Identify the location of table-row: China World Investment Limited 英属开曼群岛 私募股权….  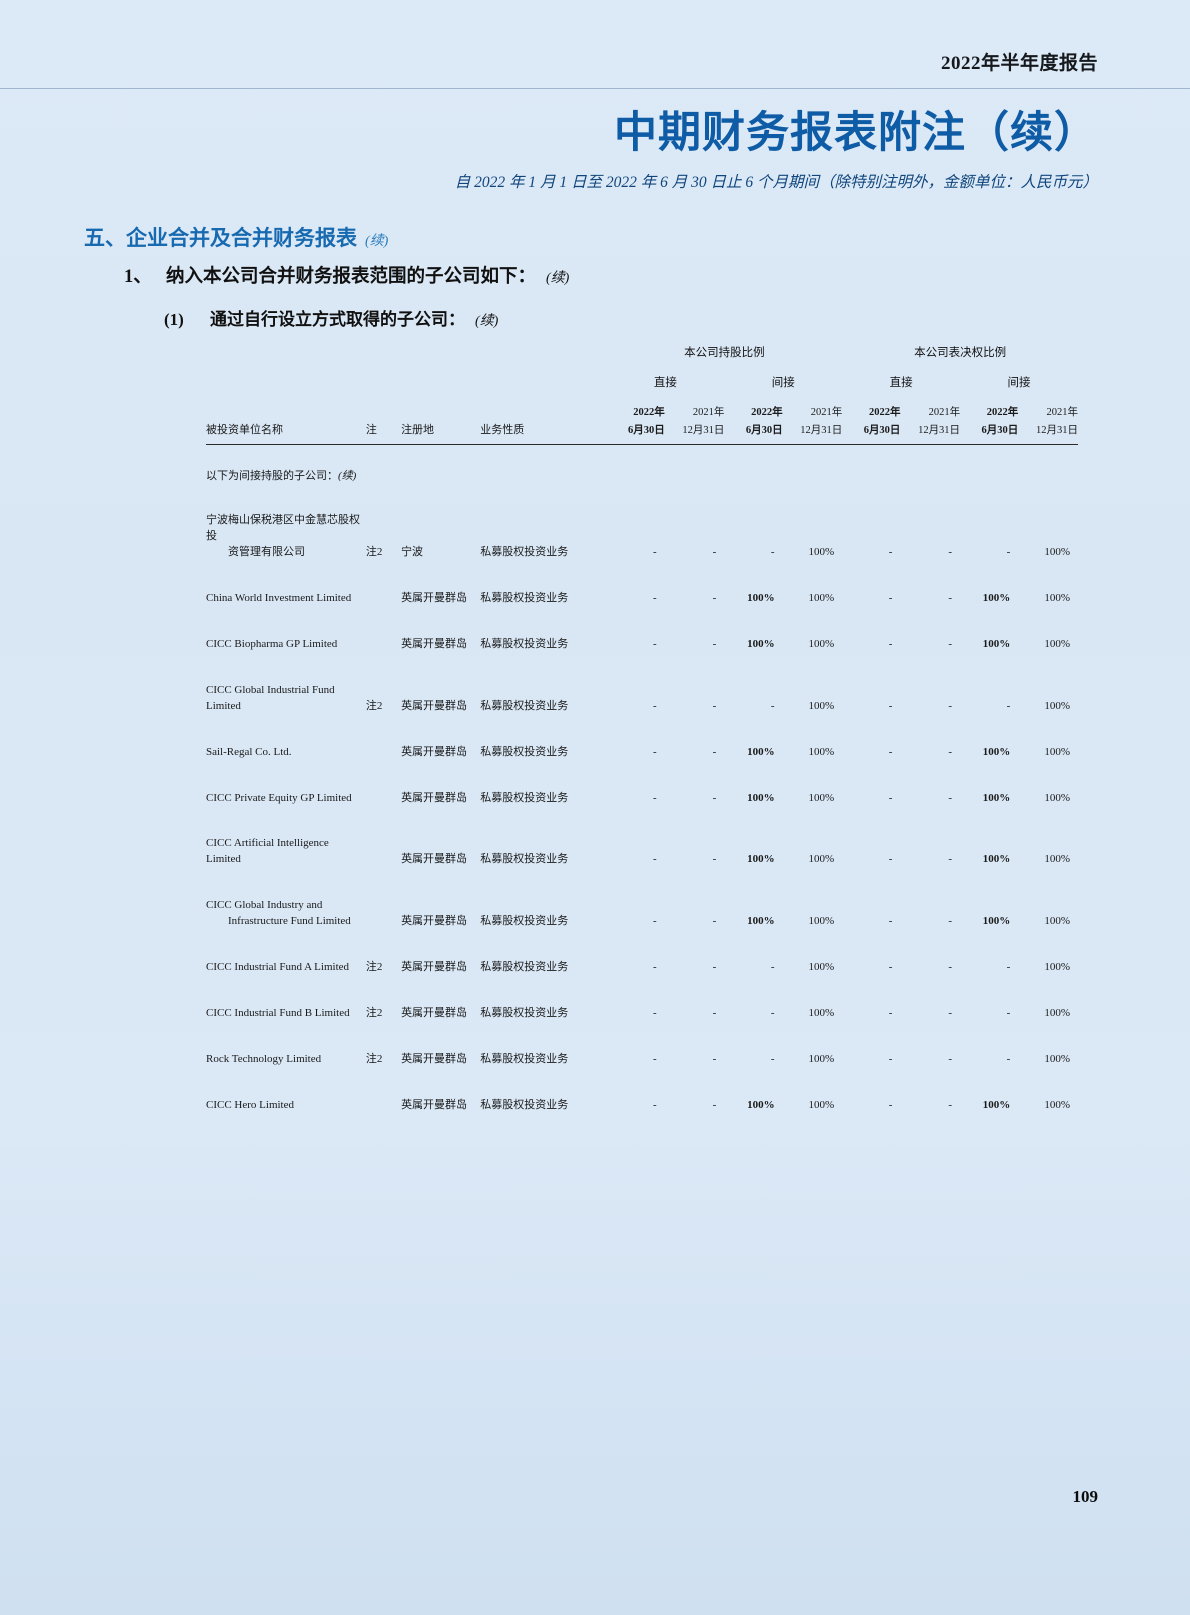
(642, 584).